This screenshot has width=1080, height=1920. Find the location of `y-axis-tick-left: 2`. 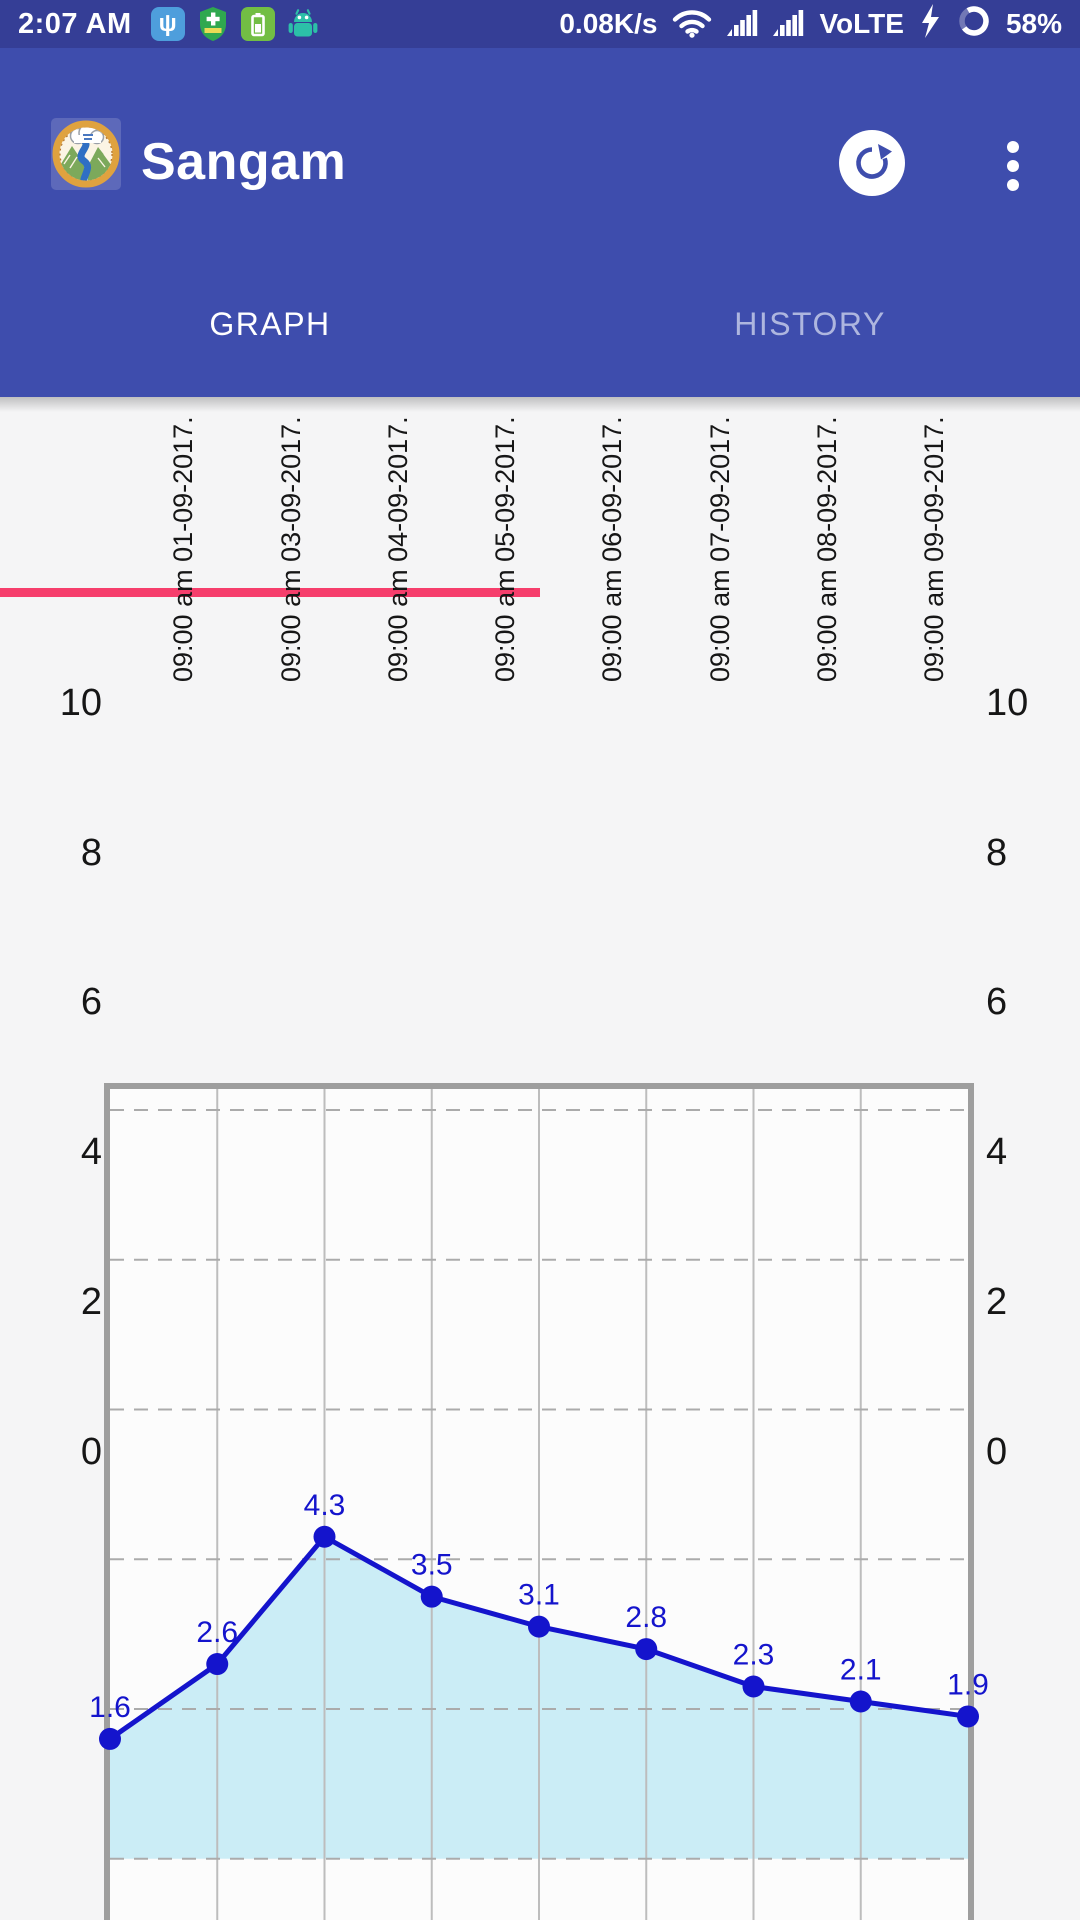

y-axis-tick-left: 2 is located at coordinates (91, 1301).